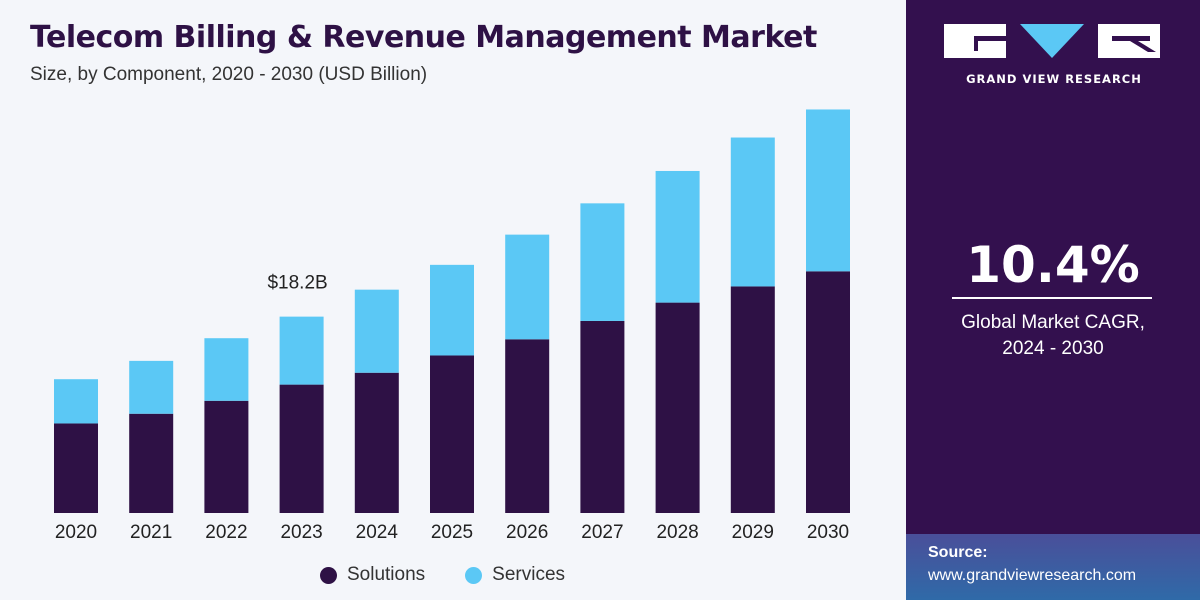  I want to click on bar-services-2026, so click(527, 287).